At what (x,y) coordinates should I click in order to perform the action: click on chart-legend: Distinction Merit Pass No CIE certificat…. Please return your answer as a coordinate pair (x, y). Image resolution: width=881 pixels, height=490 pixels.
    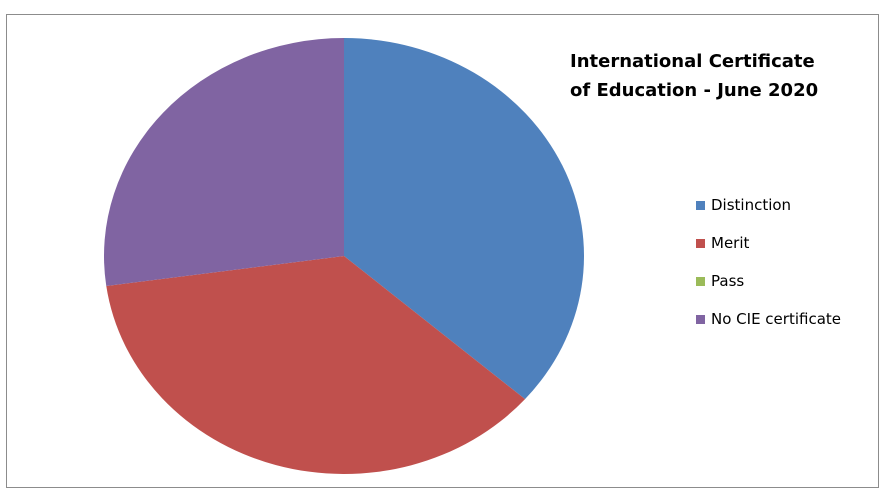
    Looking at the image, I should click on (768, 262).